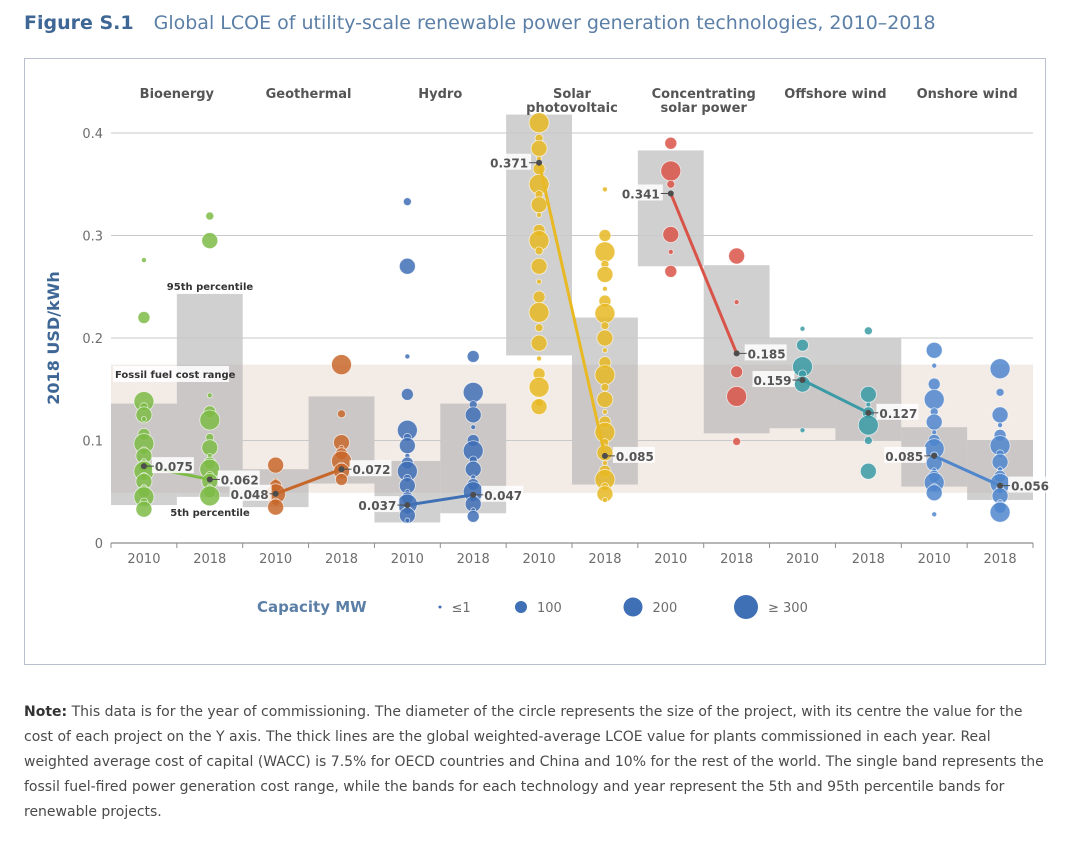  Describe the element at coordinates (604, 559) in the screenshot. I see `x-tick-label: 2018` at that location.